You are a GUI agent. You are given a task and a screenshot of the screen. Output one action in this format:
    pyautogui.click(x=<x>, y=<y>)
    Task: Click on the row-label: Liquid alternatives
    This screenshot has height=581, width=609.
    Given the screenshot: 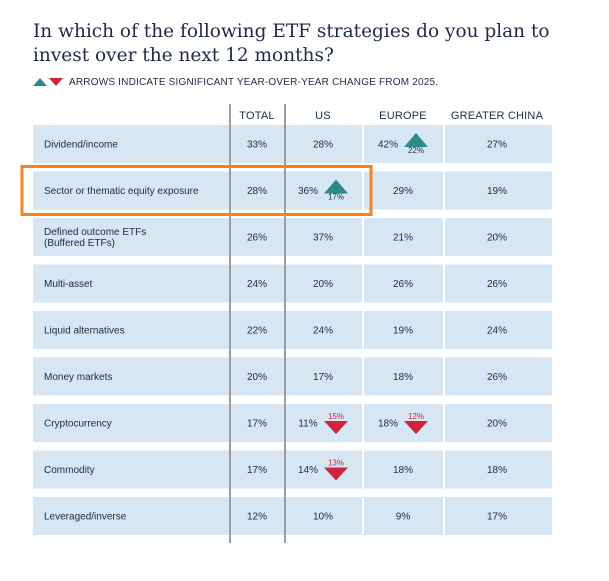 What is the action you would take?
    pyautogui.click(x=84, y=331)
    